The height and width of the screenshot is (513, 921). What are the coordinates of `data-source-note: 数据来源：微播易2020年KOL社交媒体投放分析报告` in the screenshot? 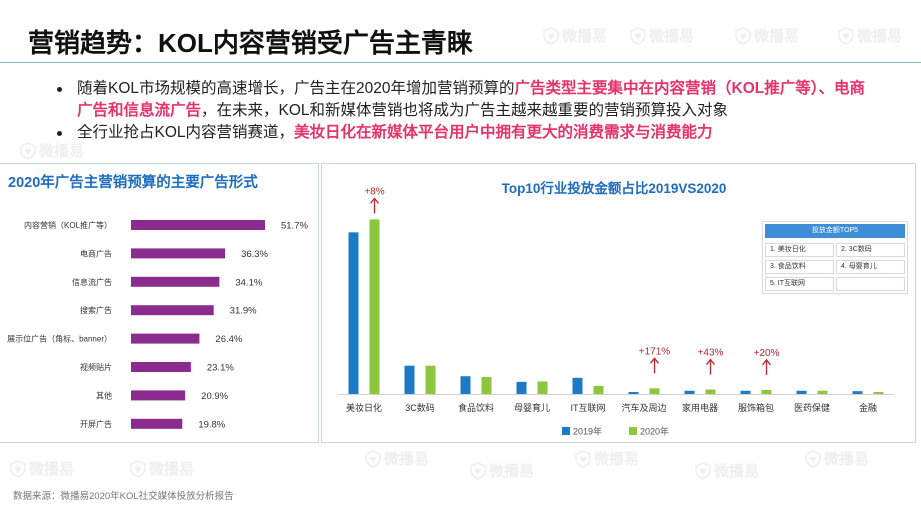 It's located at (123, 496).